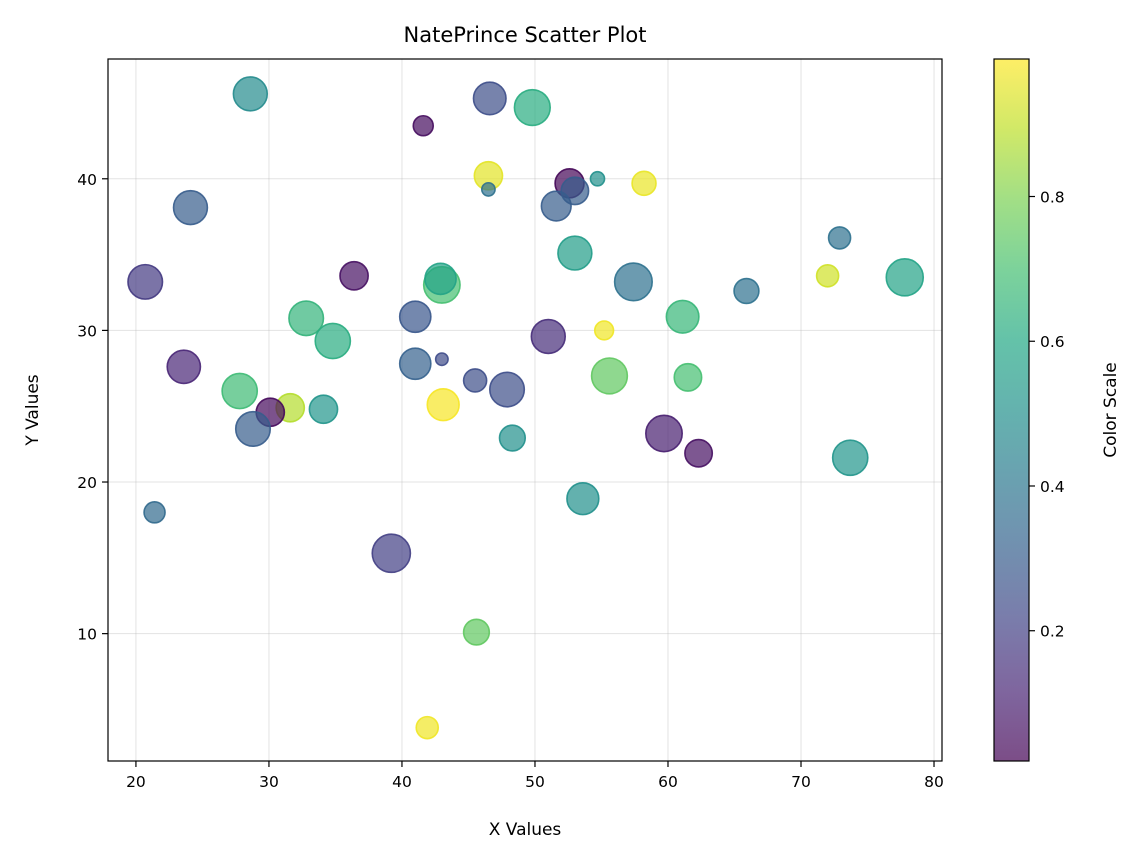  What do you see at coordinates (525, 35) in the screenshot?
I see `chart-title: NatePrince Scatter Plot` at bounding box center [525, 35].